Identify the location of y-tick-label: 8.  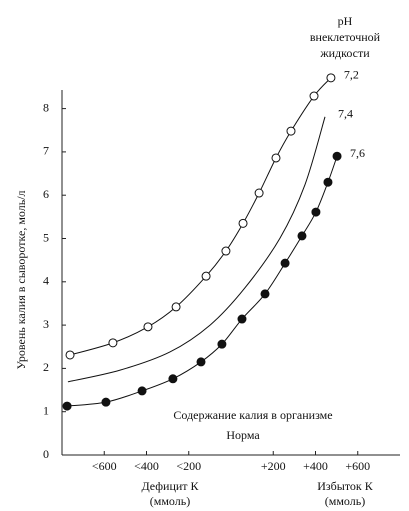
(46, 107).